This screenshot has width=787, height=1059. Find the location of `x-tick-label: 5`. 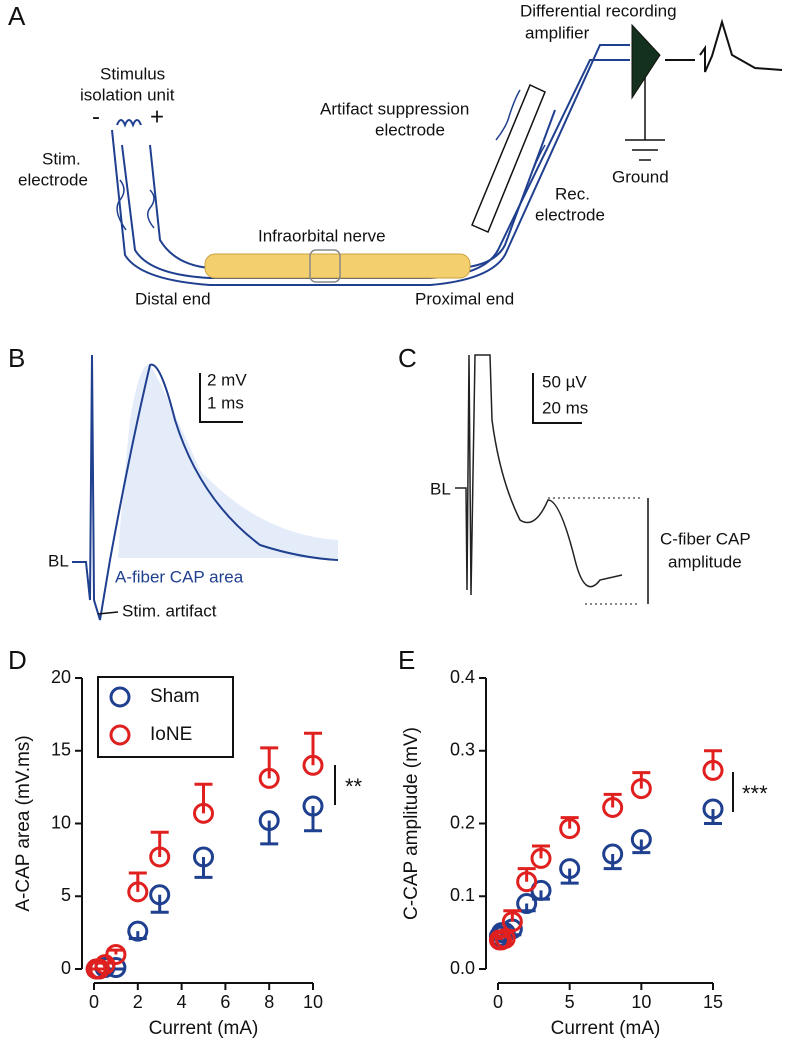

x-tick-label: 5 is located at coordinates (570, 1002).